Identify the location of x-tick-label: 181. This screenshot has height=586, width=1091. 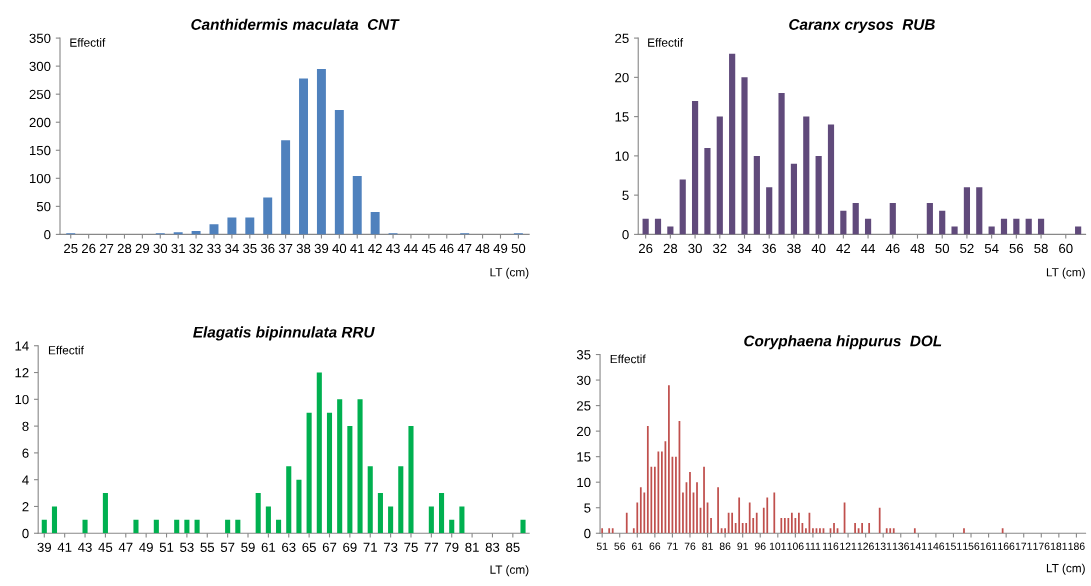
(1059, 546).